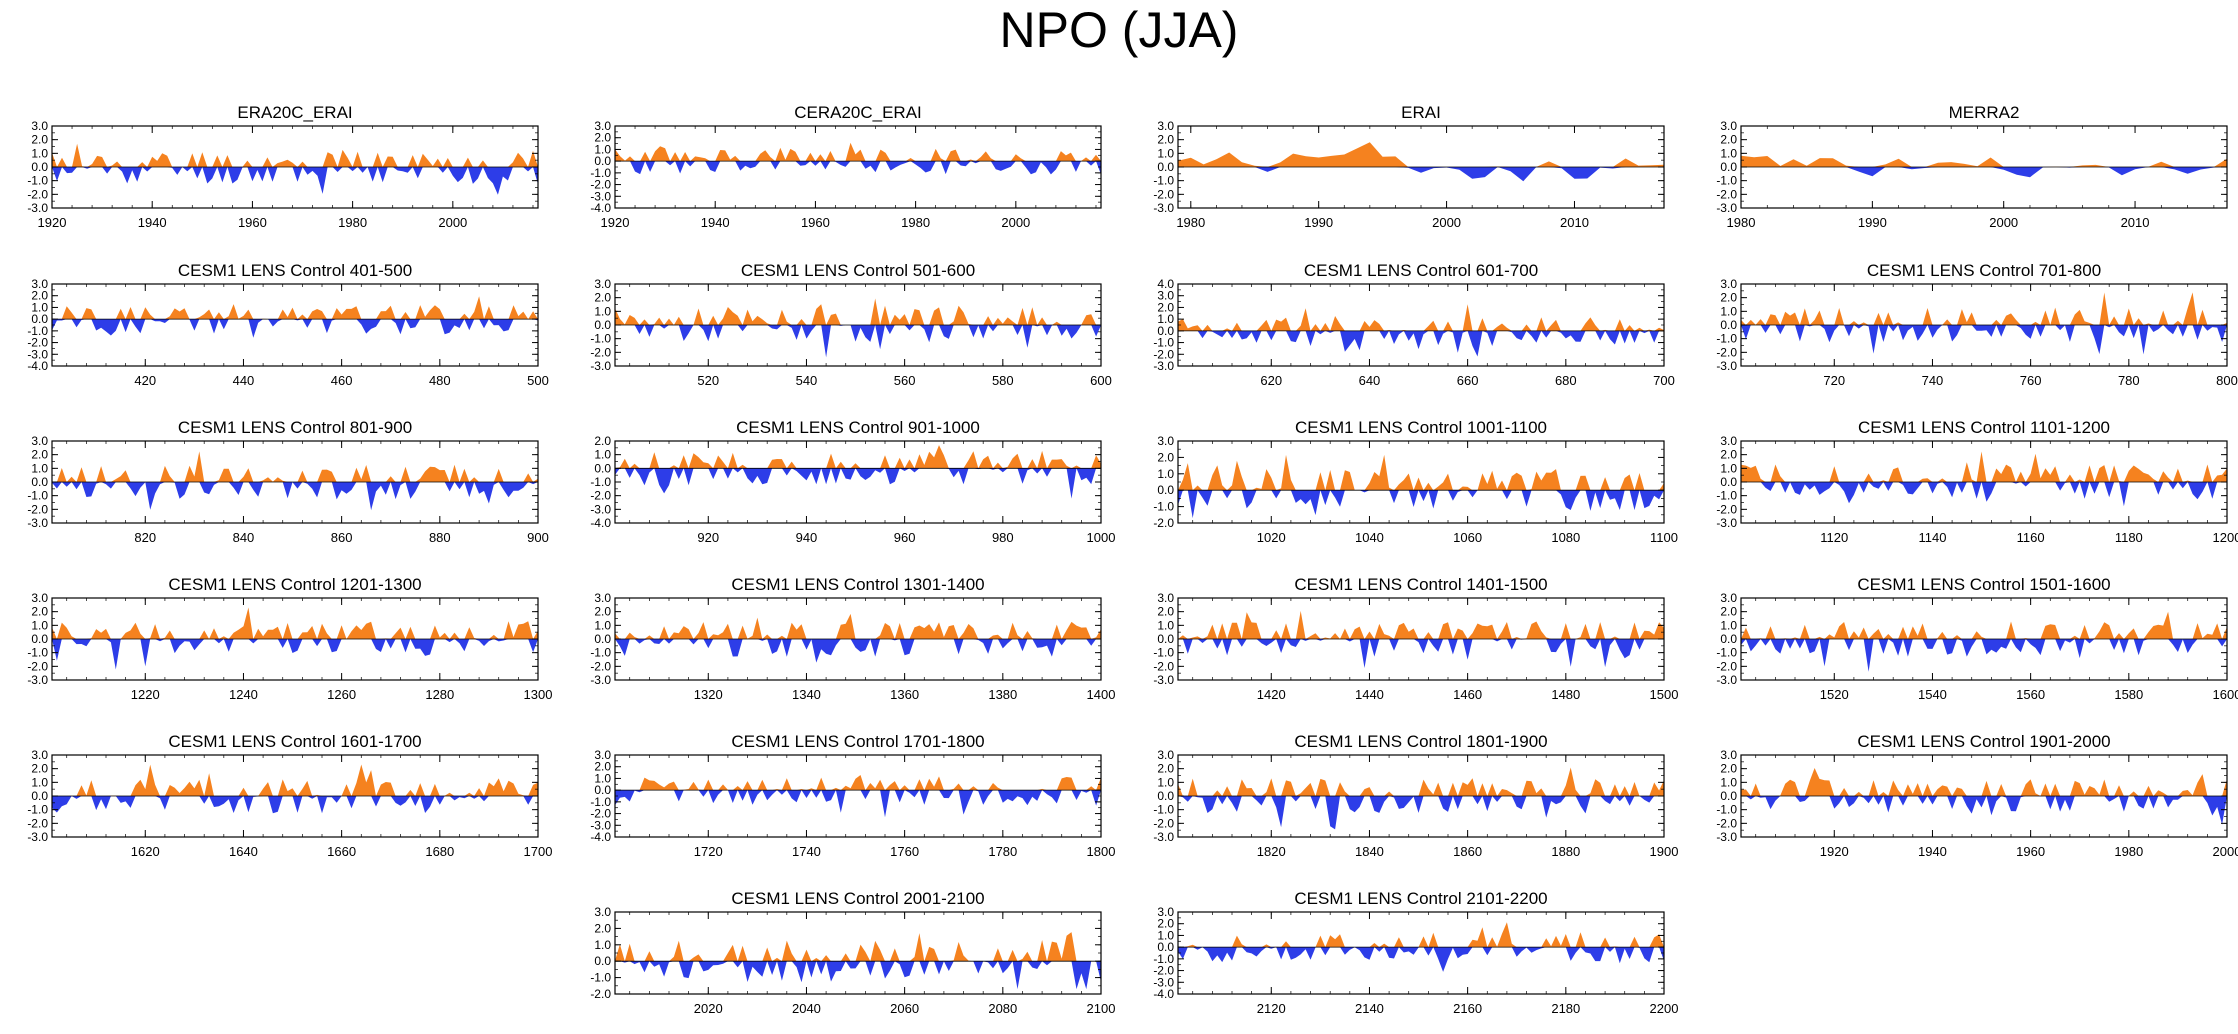 The height and width of the screenshot is (1034, 2238). What do you see at coordinates (1165, 284) in the screenshot?
I see `y-tick-label: 4.0` at bounding box center [1165, 284].